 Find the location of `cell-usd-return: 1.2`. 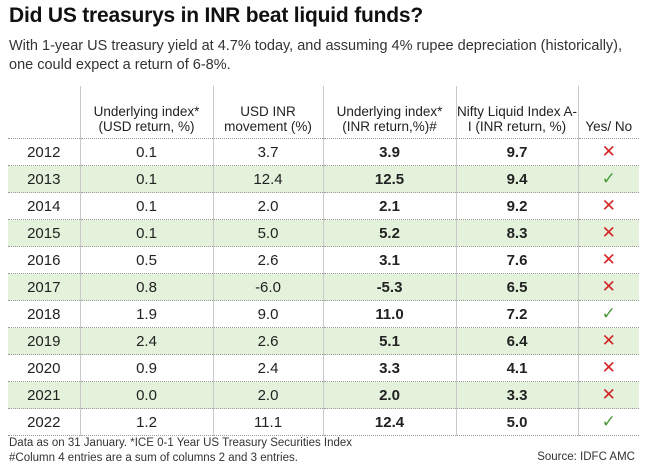

cell-usd-return: 1.2 is located at coordinates (146, 422).